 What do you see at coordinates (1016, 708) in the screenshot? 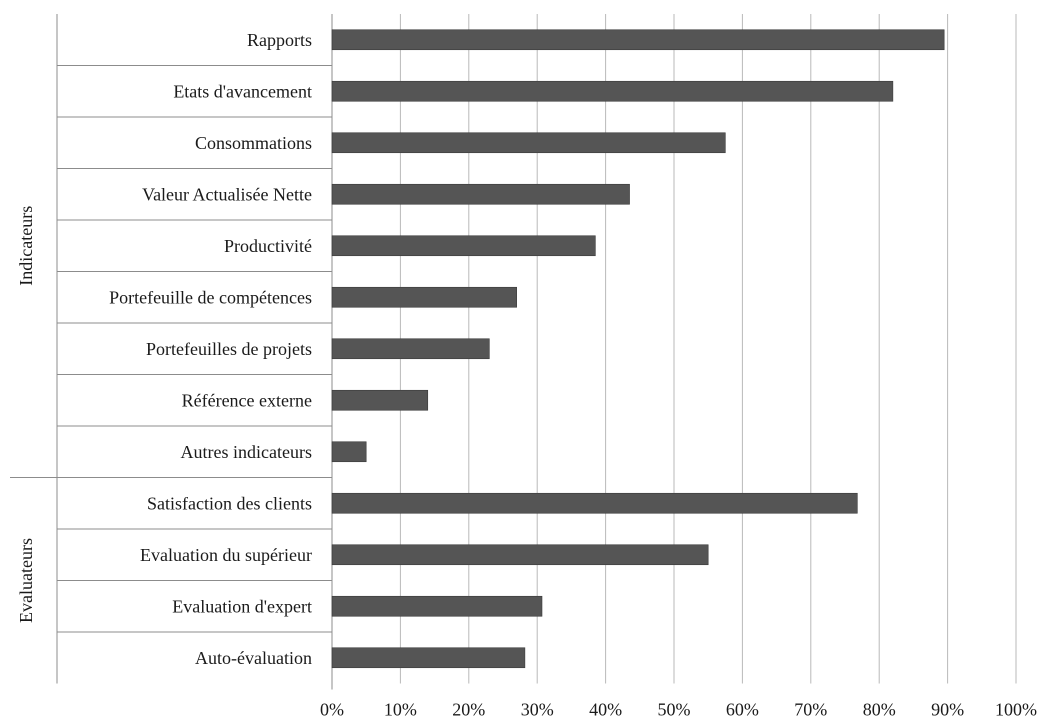
I see `x-tick-label: 100%` at bounding box center [1016, 708].